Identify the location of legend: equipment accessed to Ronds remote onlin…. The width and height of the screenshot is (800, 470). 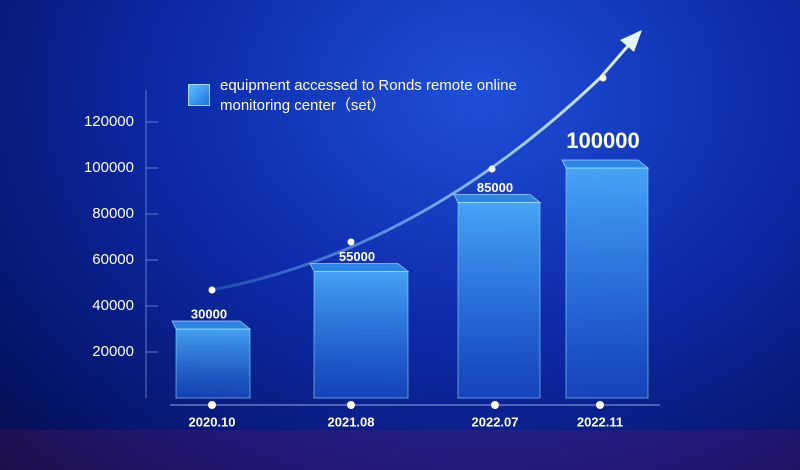
(358, 96).